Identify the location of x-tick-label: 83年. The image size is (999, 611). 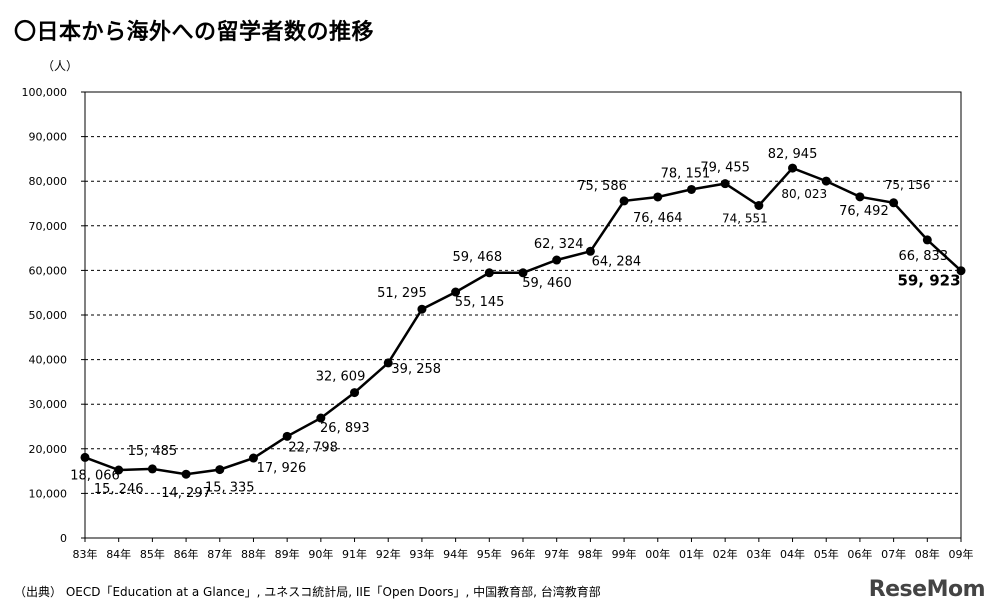
(85, 554).